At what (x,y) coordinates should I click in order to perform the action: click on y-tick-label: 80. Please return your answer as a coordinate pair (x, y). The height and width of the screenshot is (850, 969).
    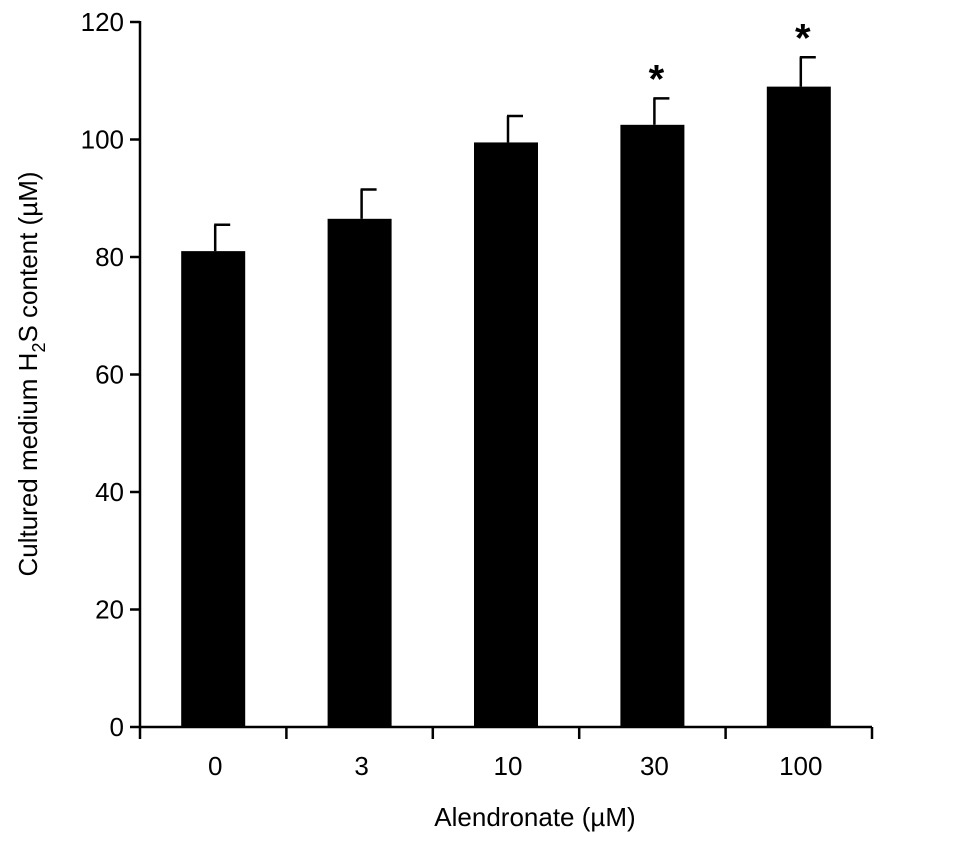
    Looking at the image, I should click on (109, 257).